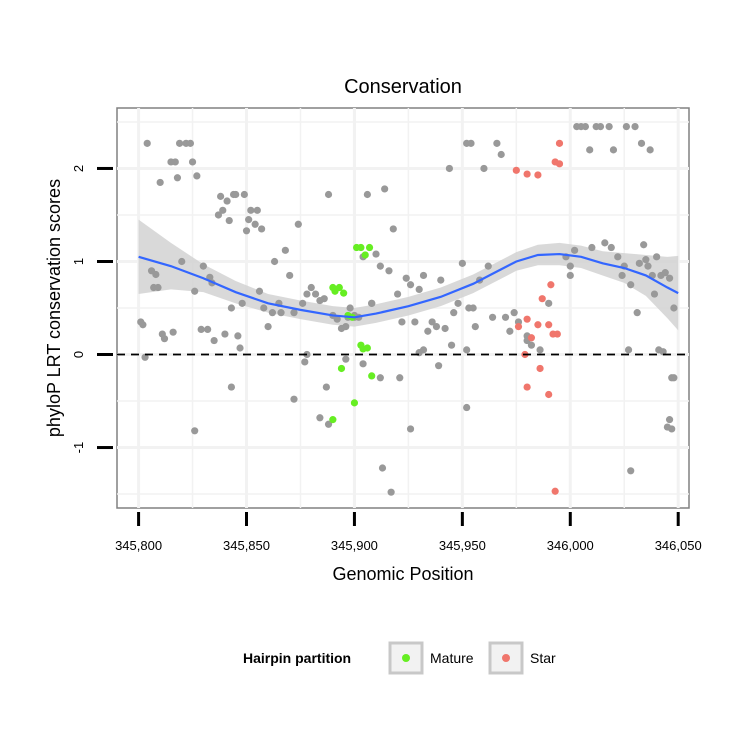  What do you see at coordinates (246, 545) in the screenshot?
I see `x-tick-label: 345,850` at bounding box center [246, 545].